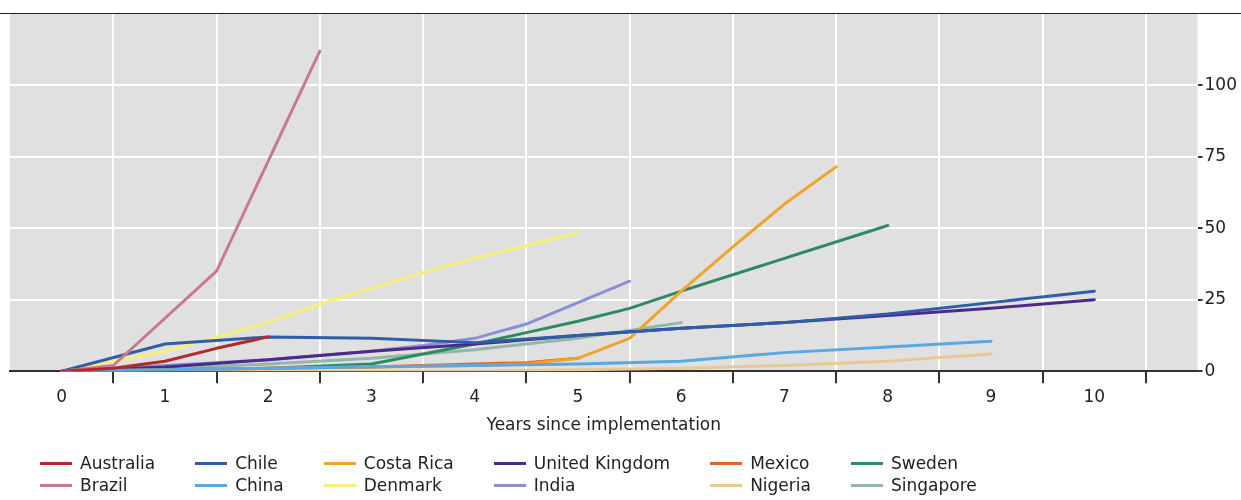  Describe the element at coordinates (1094, 395) in the screenshot. I see `x-tick-label: 10` at that location.